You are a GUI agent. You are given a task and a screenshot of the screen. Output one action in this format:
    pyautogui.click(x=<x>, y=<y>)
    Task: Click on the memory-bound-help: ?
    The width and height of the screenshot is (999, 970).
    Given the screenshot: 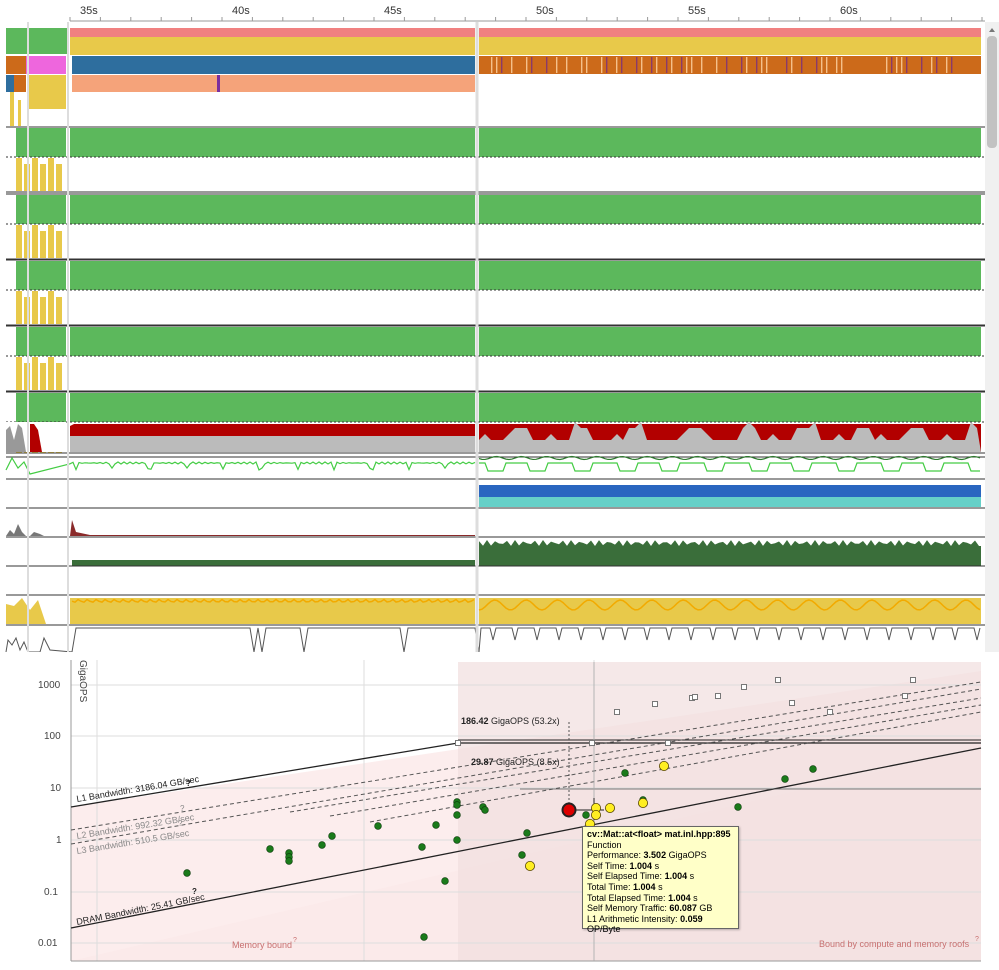 What is the action you would take?
    pyautogui.click(x=295, y=940)
    